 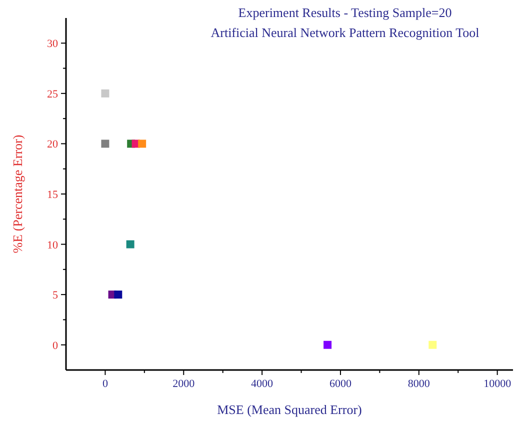 I want to click on text: Artificial Neural Network Pattern Recognition Tool, so click(x=345, y=32).